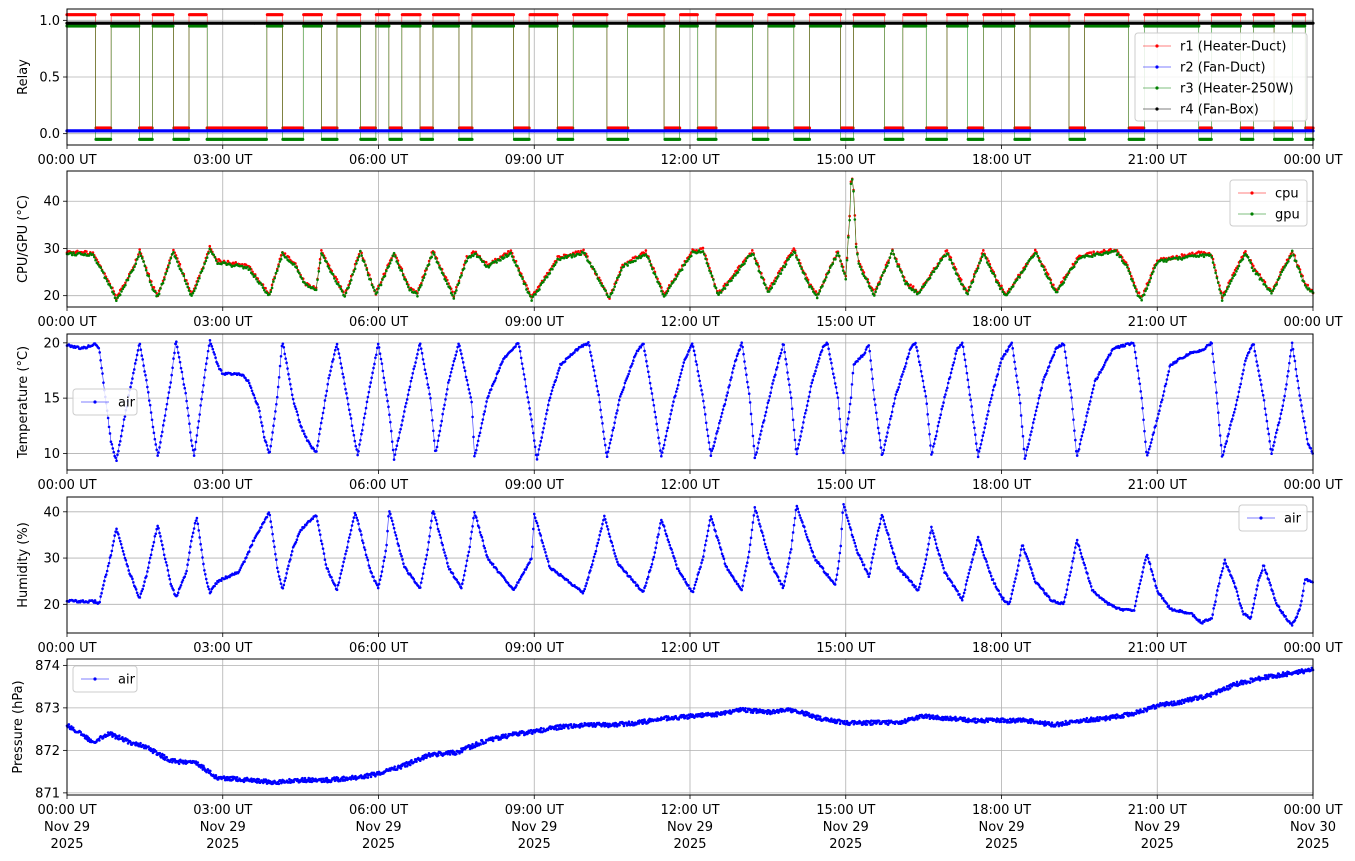 The image size is (1355, 861). What do you see at coordinates (1237, 89) in the screenshot?
I see `legend-label: r3 (Heater-250W)` at bounding box center [1237, 89].